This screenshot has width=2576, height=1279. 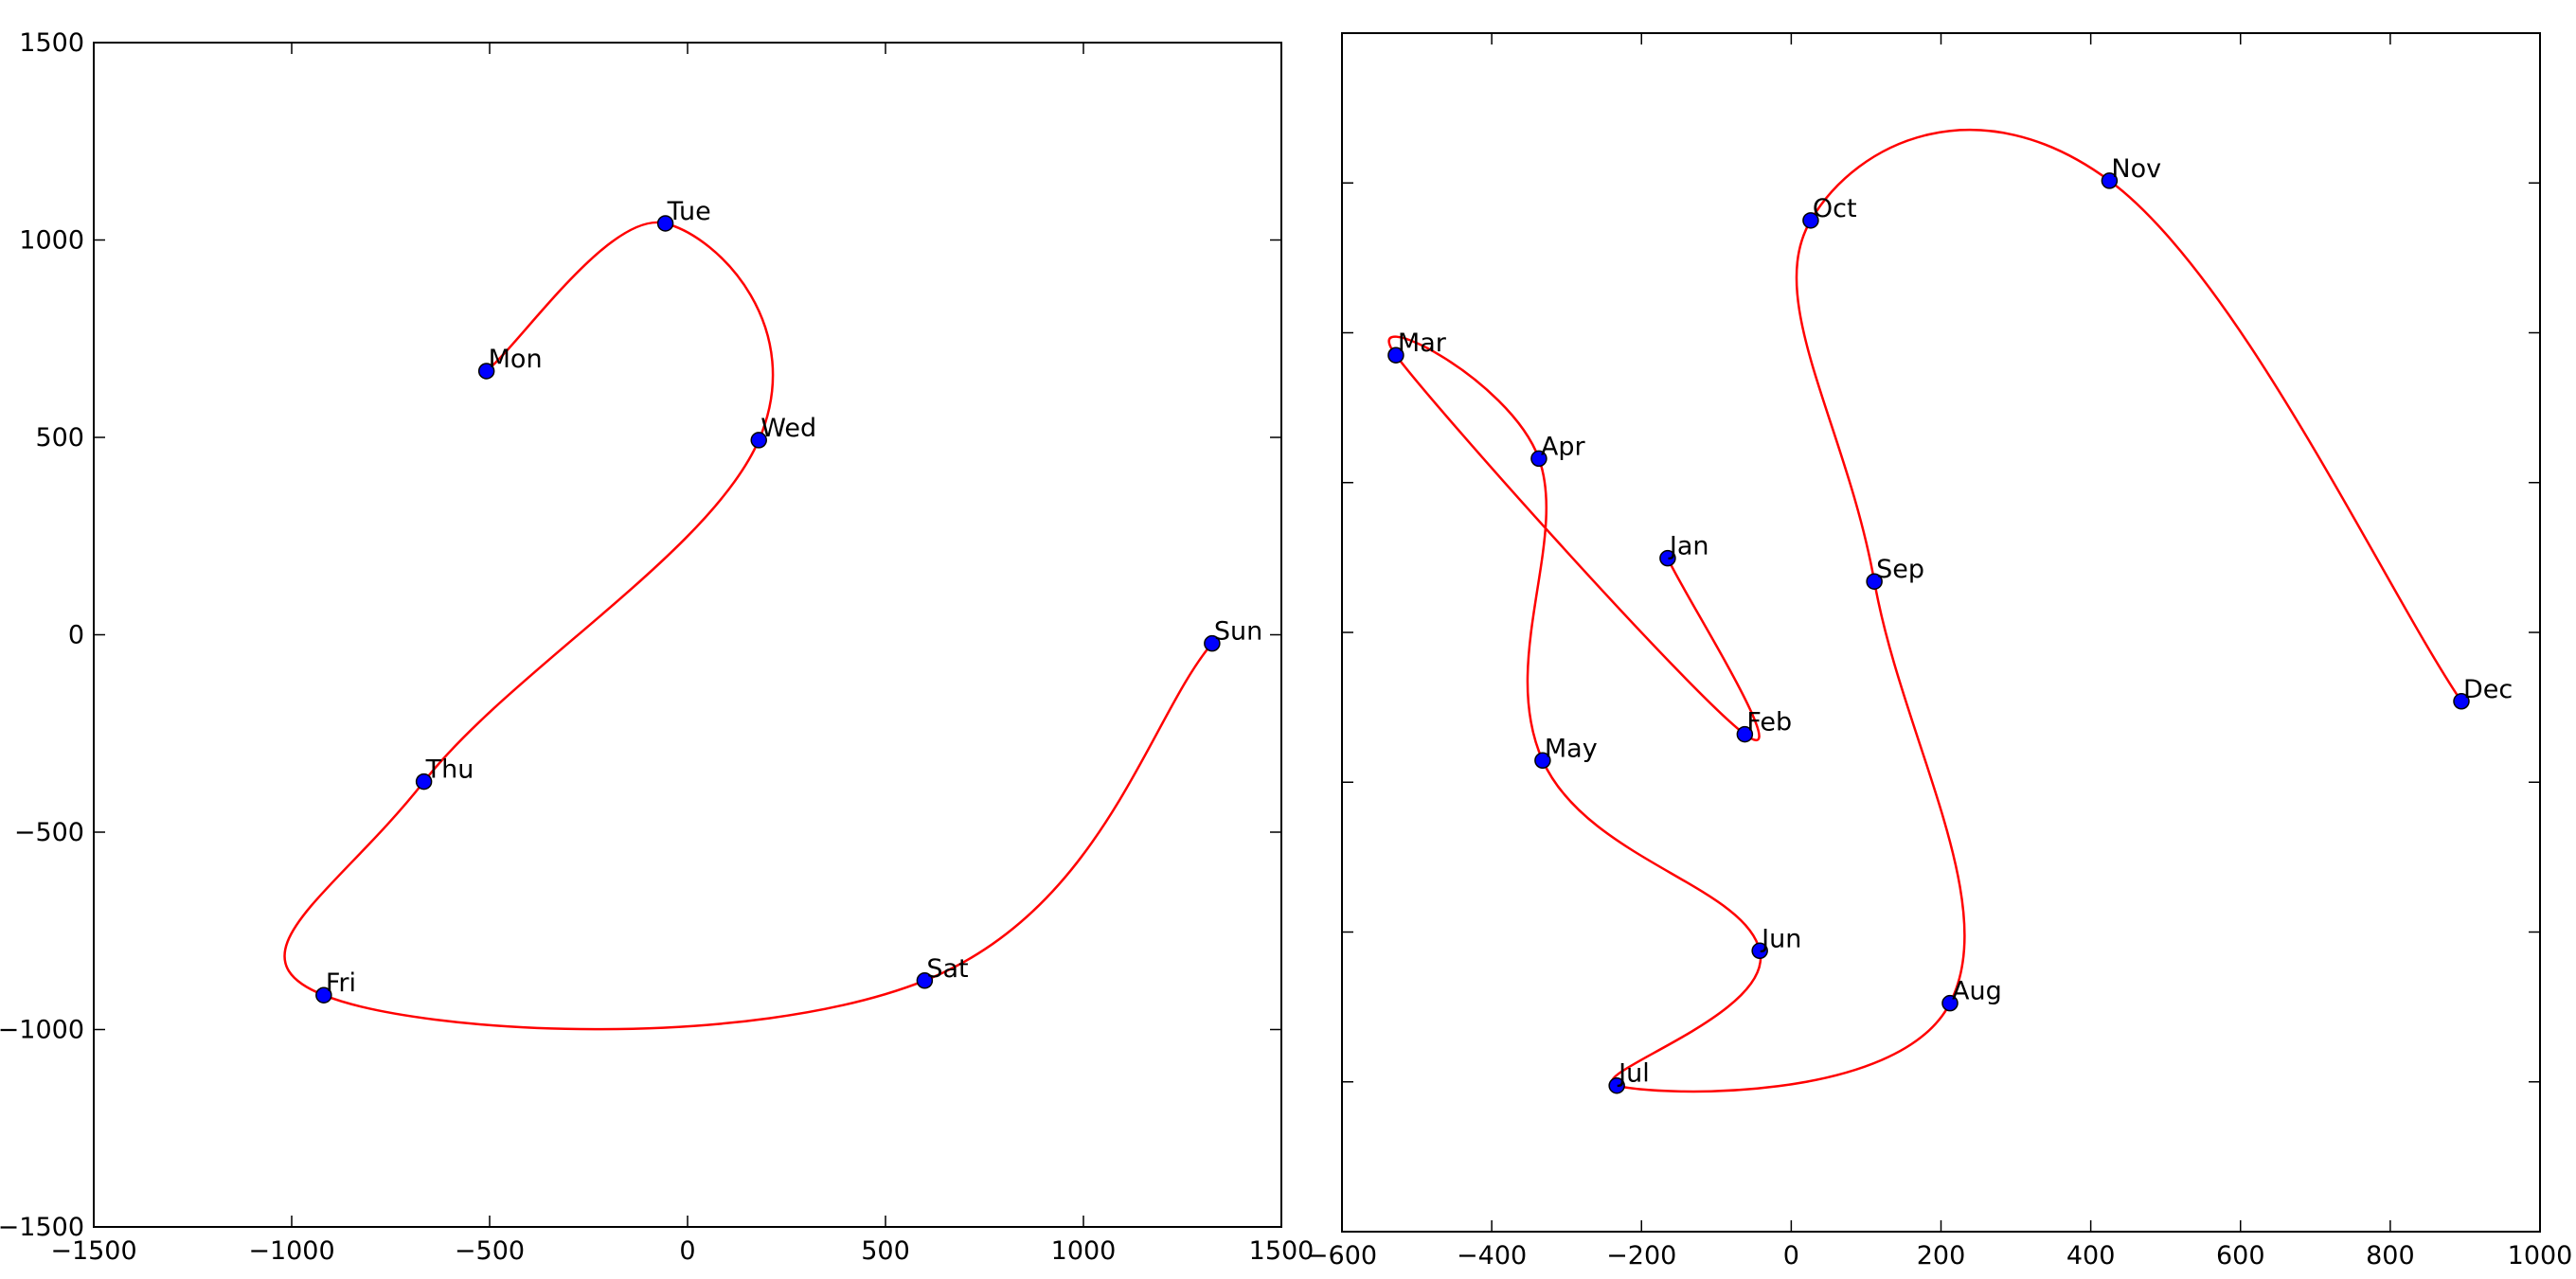 What do you see at coordinates (51, 43) in the screenshot?
I see `y-tick-label: 1500` at bounding box center [51, 43].